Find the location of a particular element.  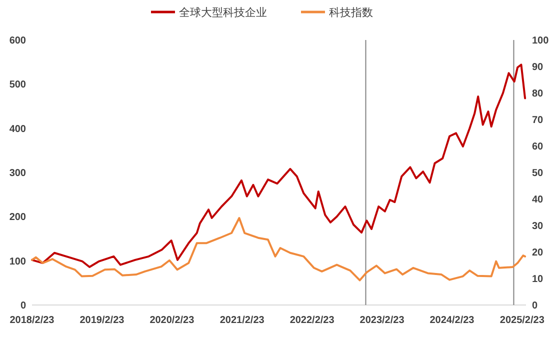

y2-tick-label: 70 is located at coordinates (538, 120).